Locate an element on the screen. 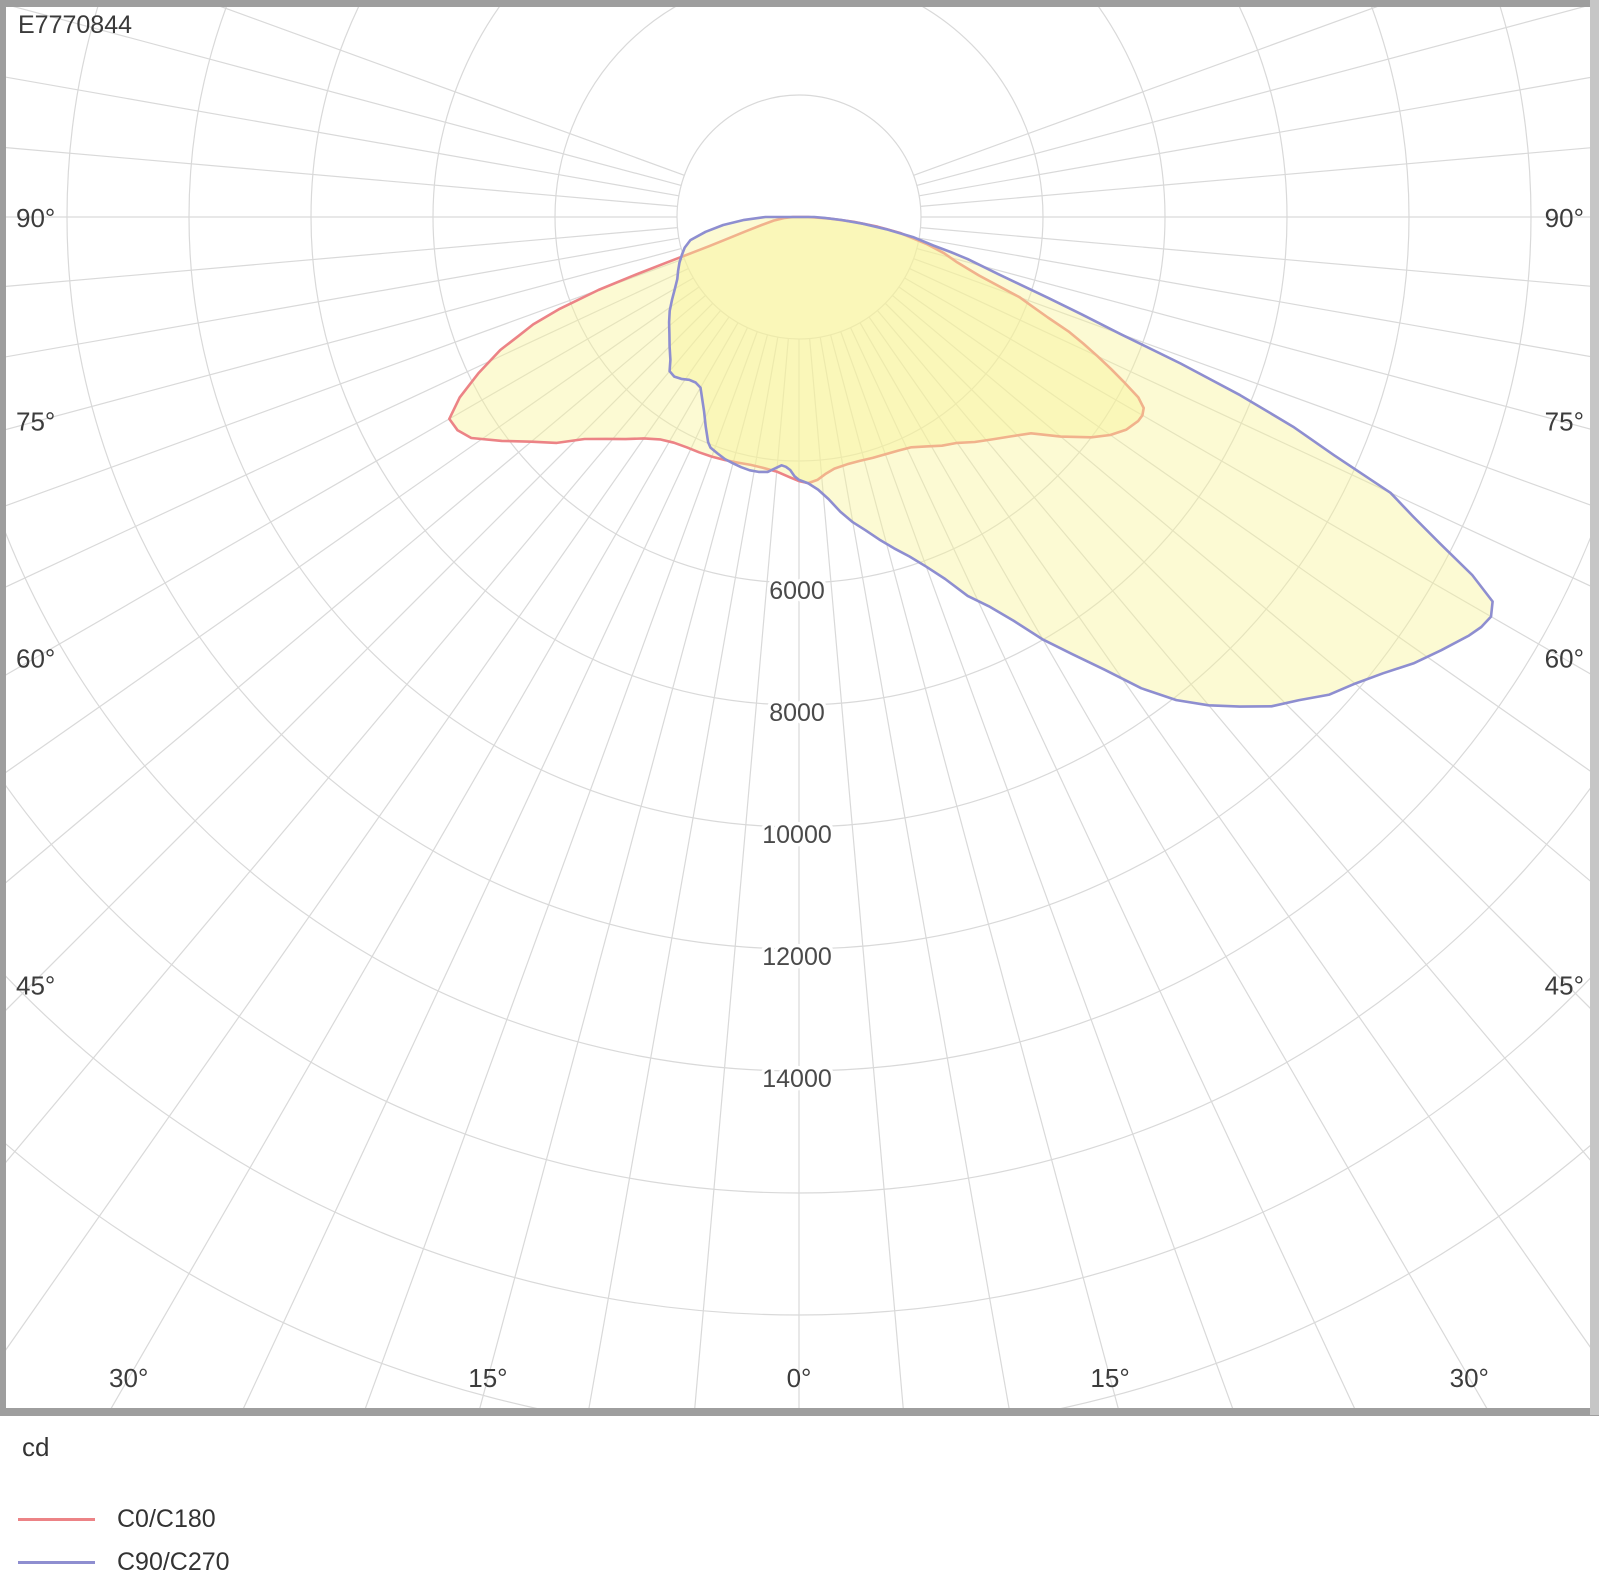 The width and height of the screenshot is (1599, 1584). c90-c270-line-swatch is located at coordinates (56, 1562).